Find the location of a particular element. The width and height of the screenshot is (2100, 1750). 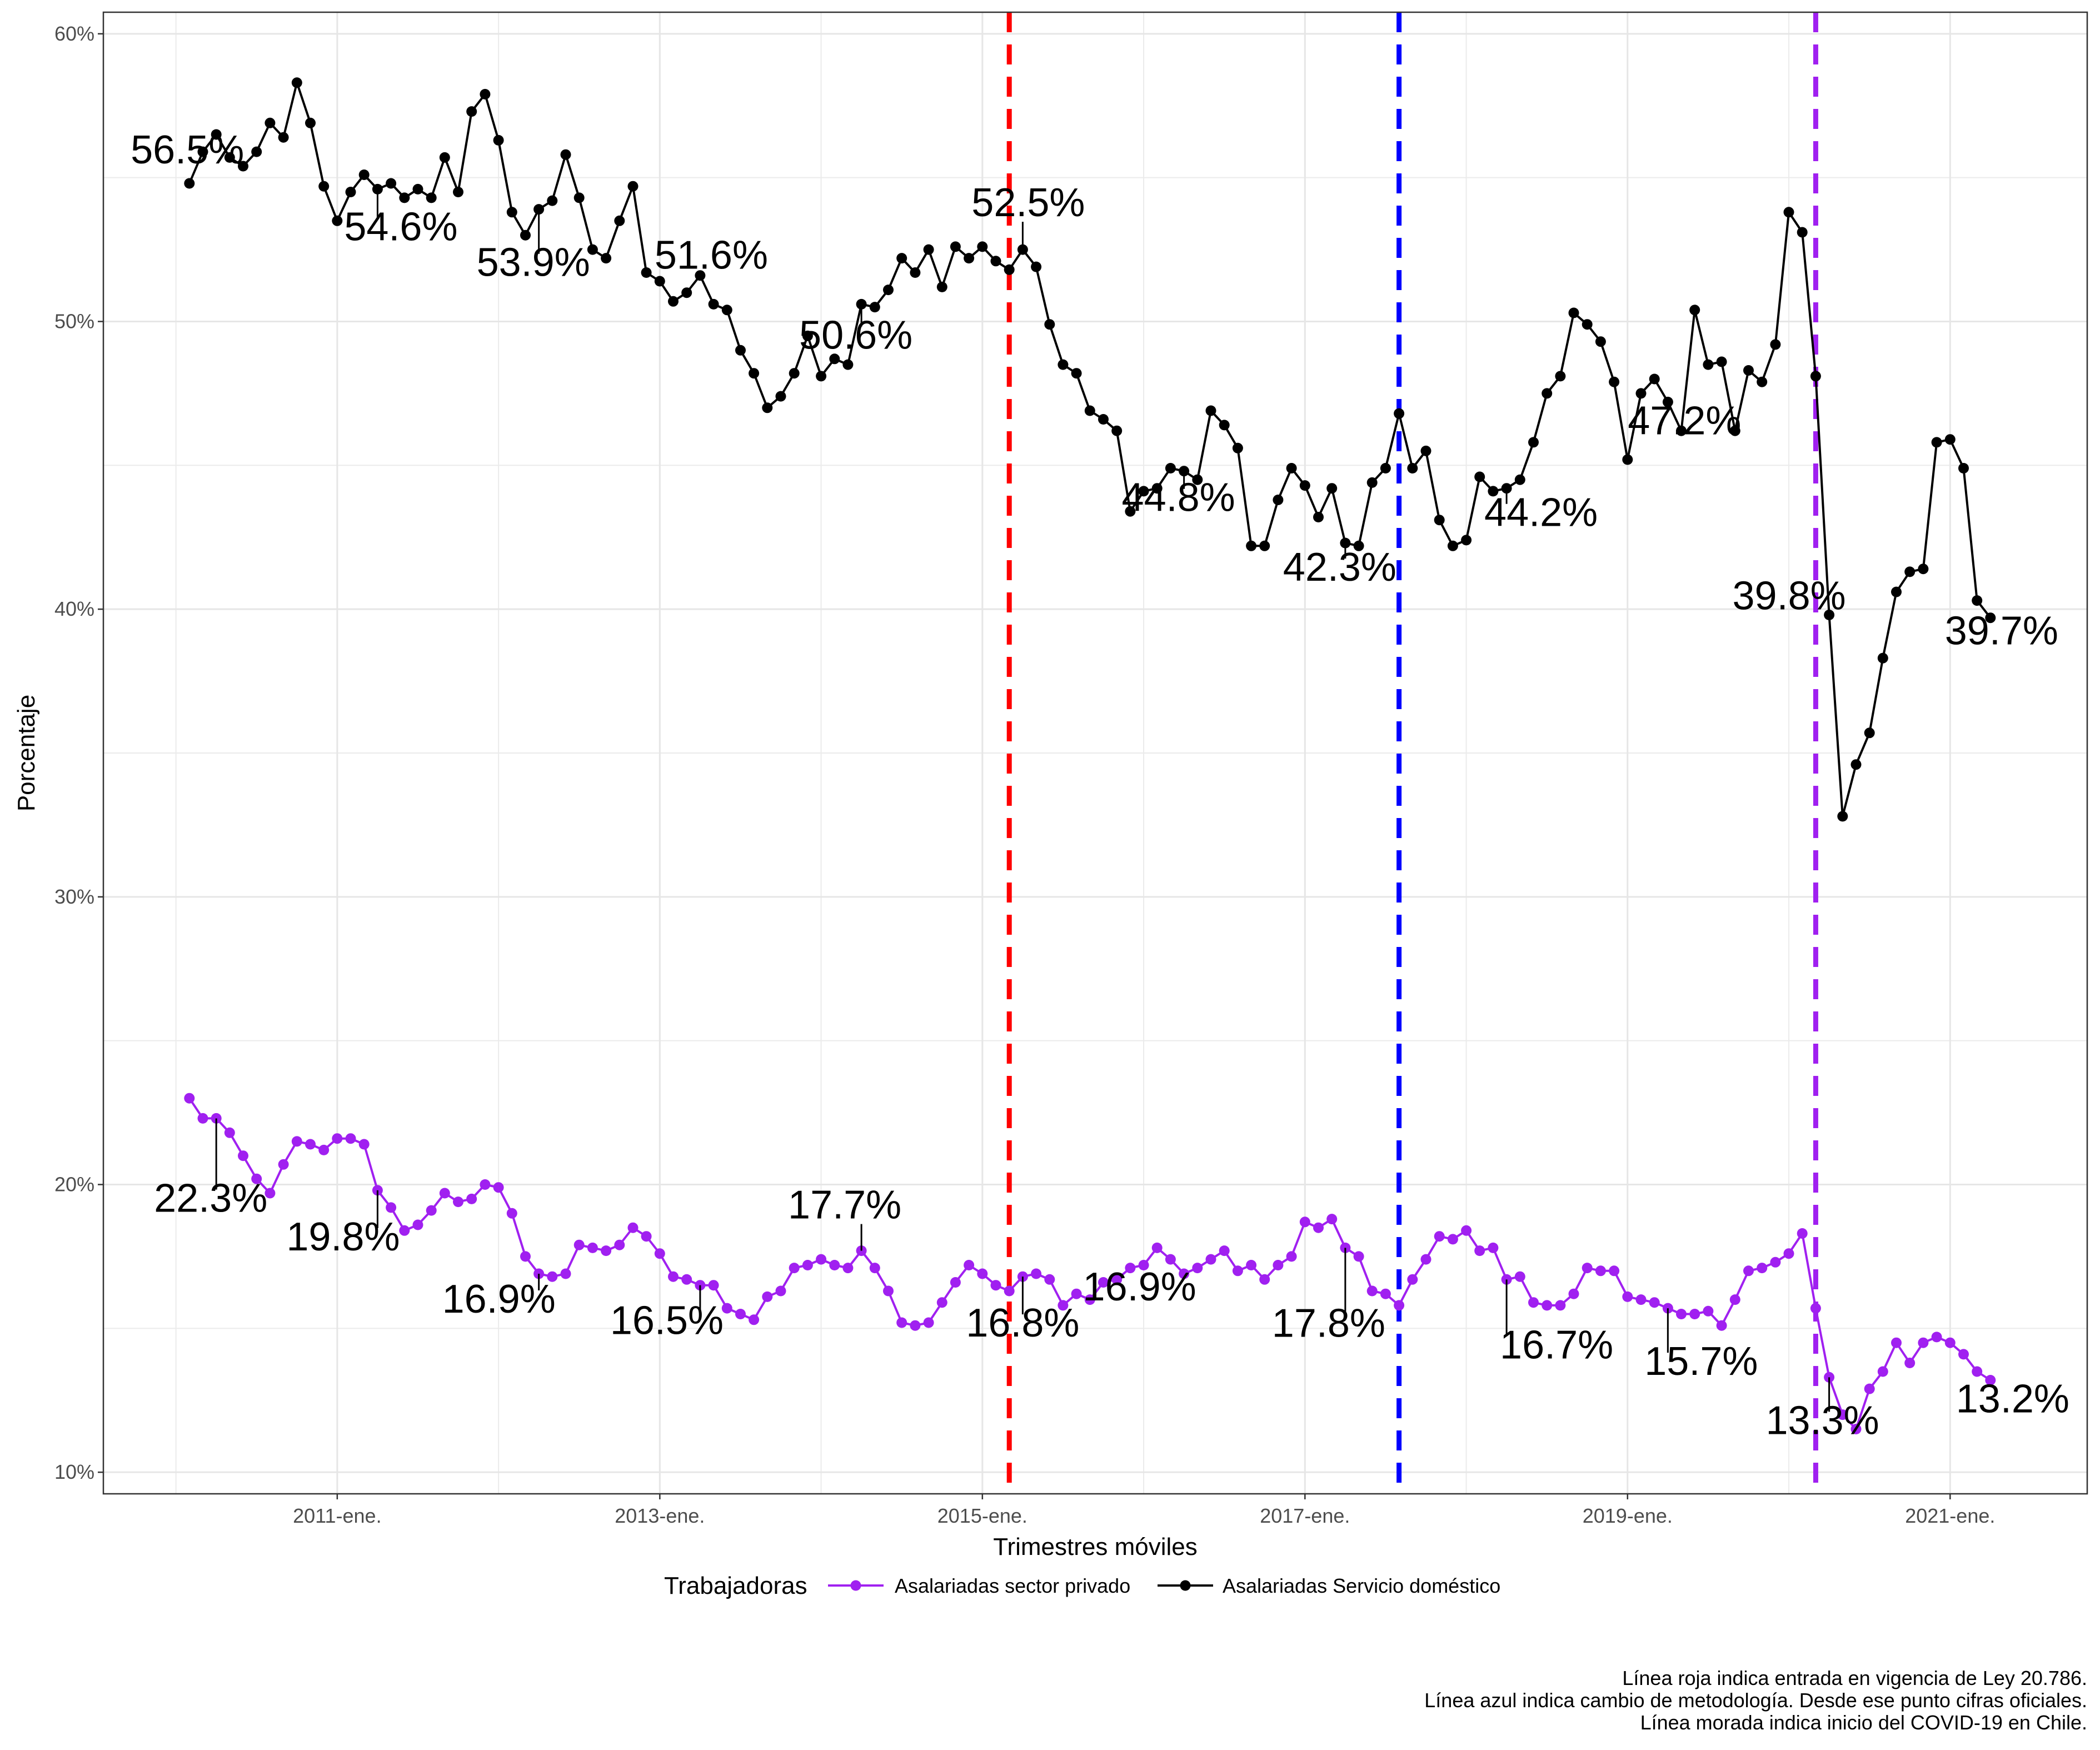

annotation-label: 56.5% is located at coordinates (187, 150).